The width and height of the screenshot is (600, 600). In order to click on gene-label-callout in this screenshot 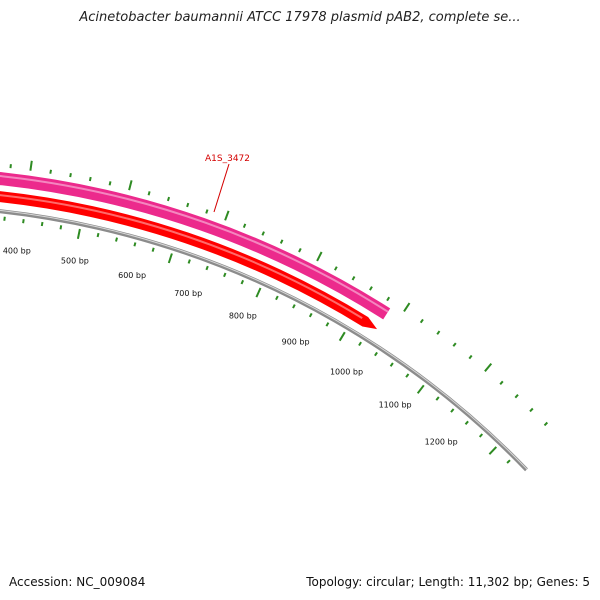, I will do `click(221, 188)`.